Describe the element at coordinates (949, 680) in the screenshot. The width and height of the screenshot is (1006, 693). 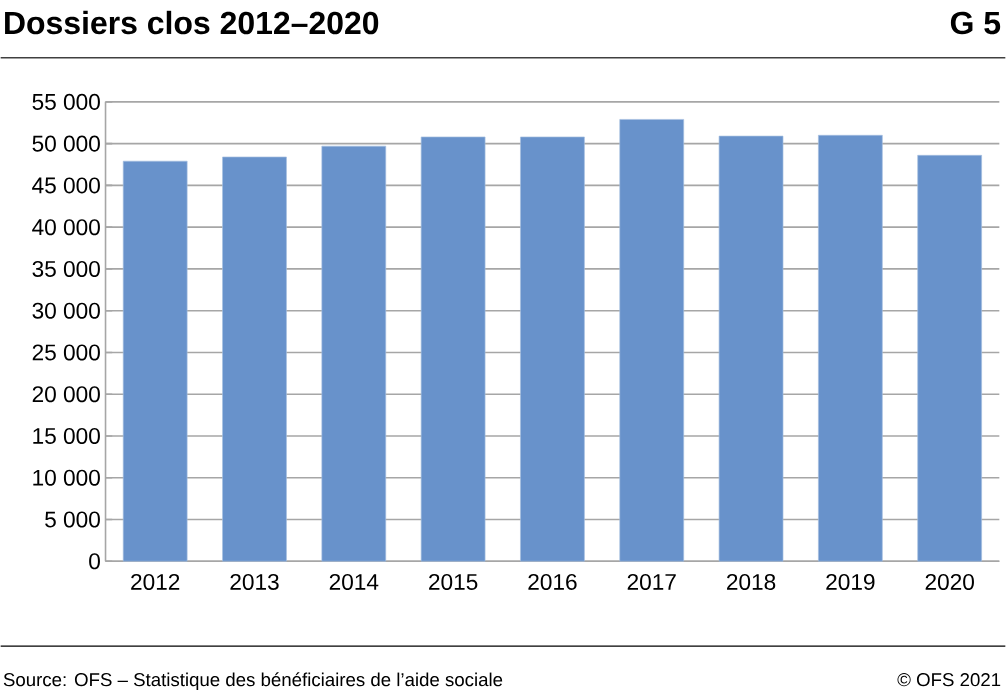
I see `text: © OFS 2021` at that location.